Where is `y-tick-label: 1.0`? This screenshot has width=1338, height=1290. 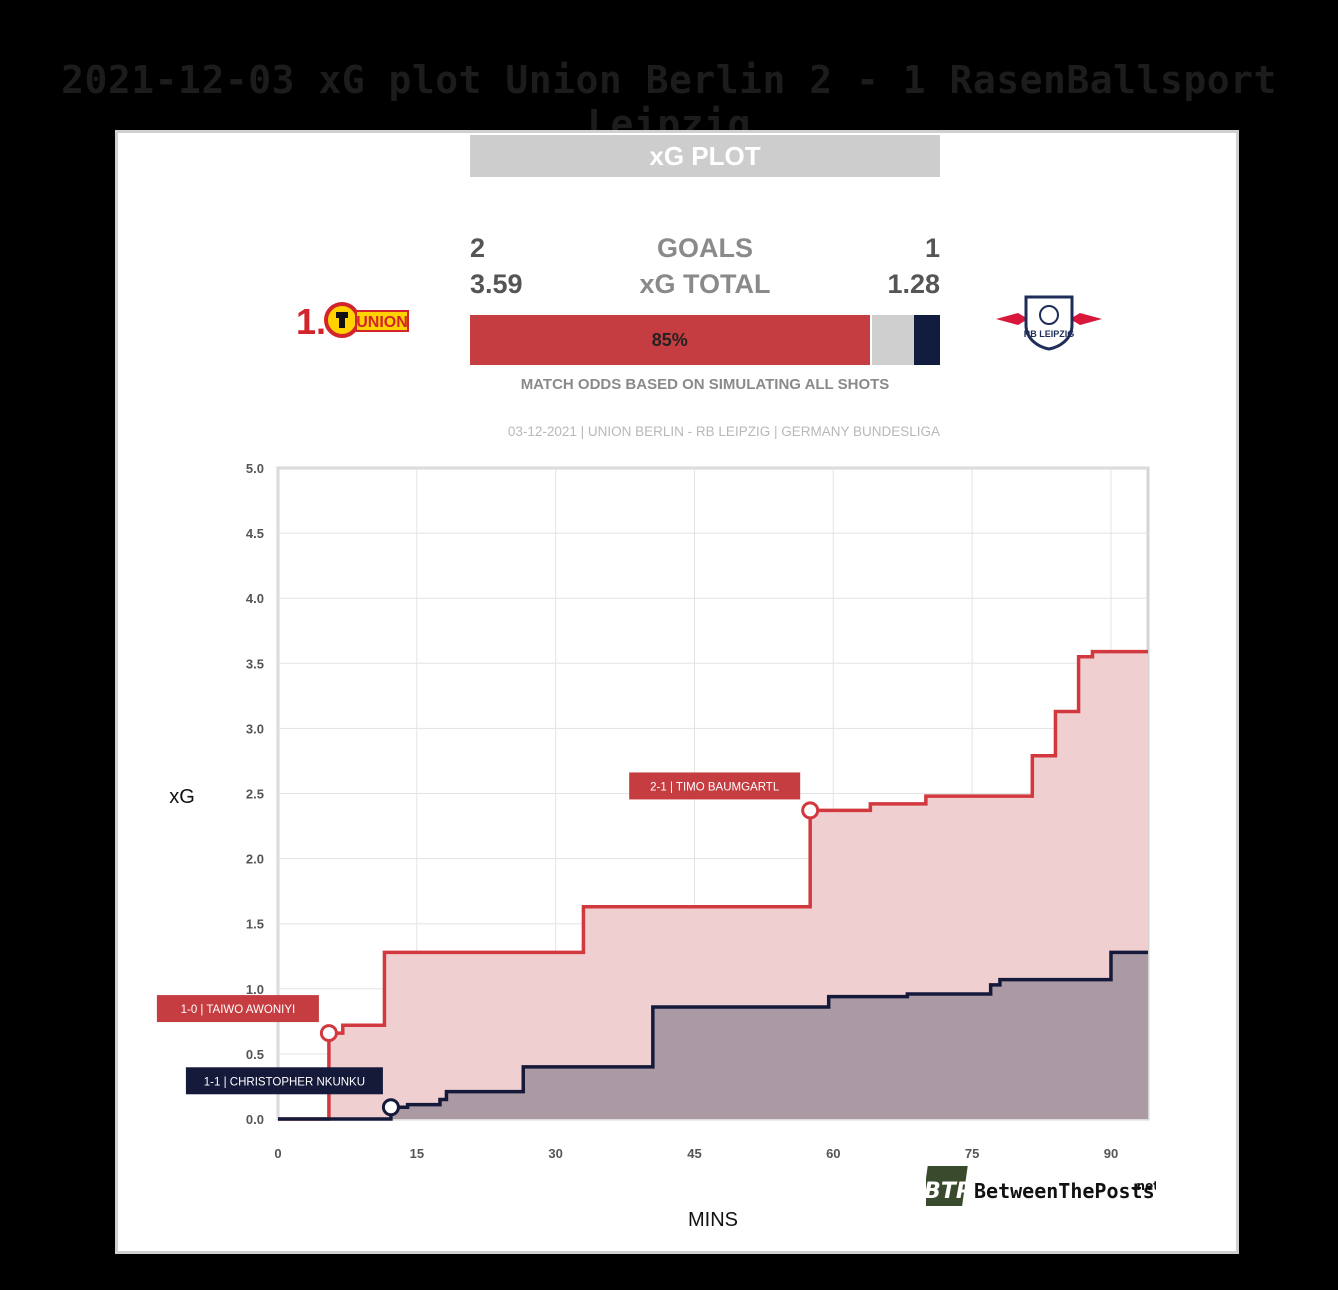 y-tick-label: 1.0 is located at coordinates (255, 989).